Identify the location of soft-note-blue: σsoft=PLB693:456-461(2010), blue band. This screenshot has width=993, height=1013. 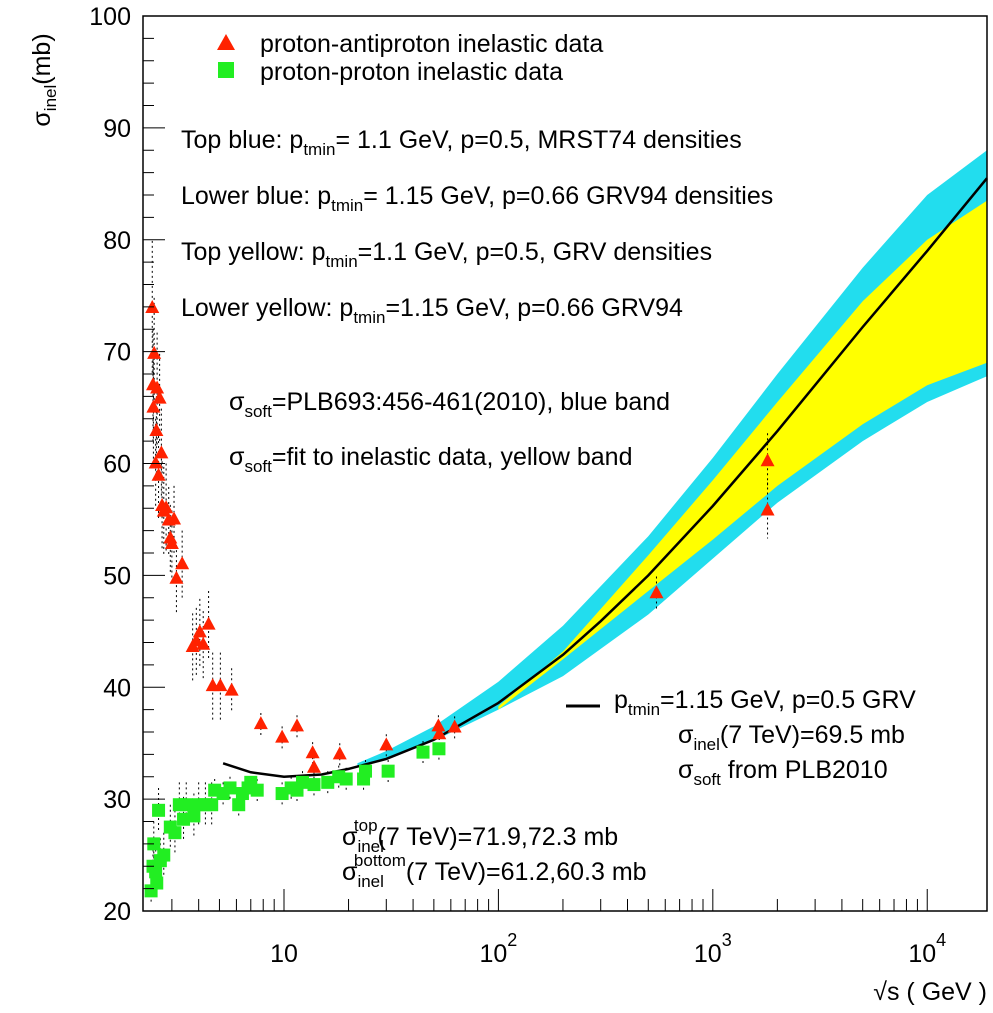
(449, 404).